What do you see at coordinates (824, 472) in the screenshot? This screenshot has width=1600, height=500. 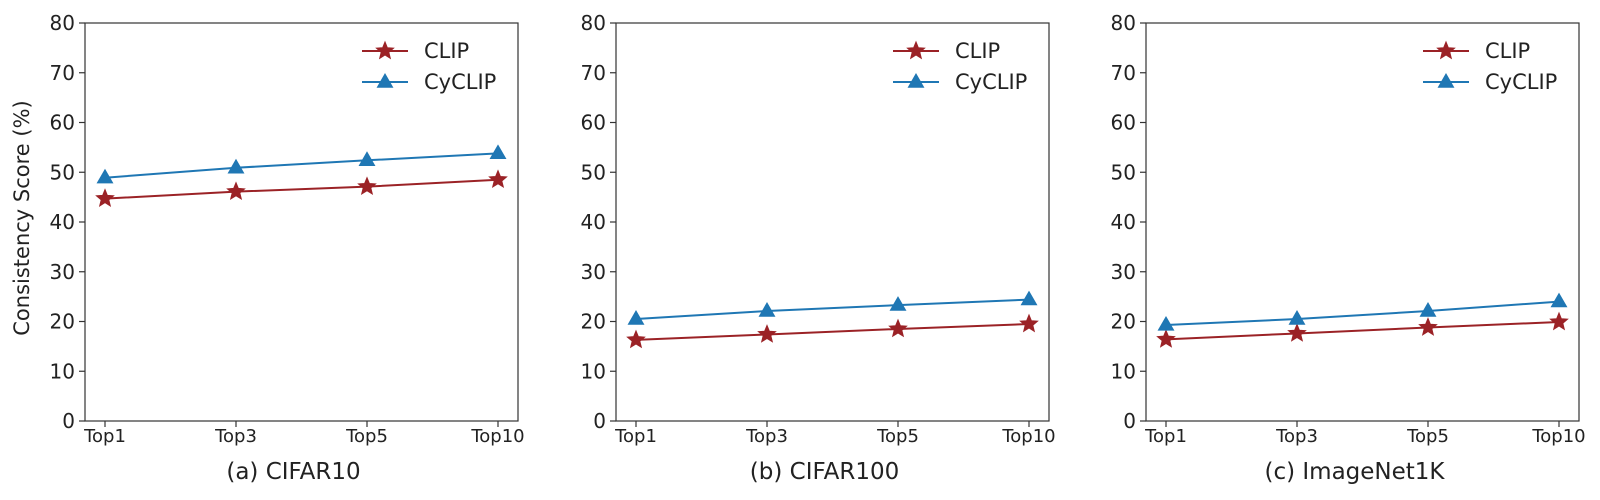 I see `chart-title: (b) CIFAR100` at bounding box center [824, 472].